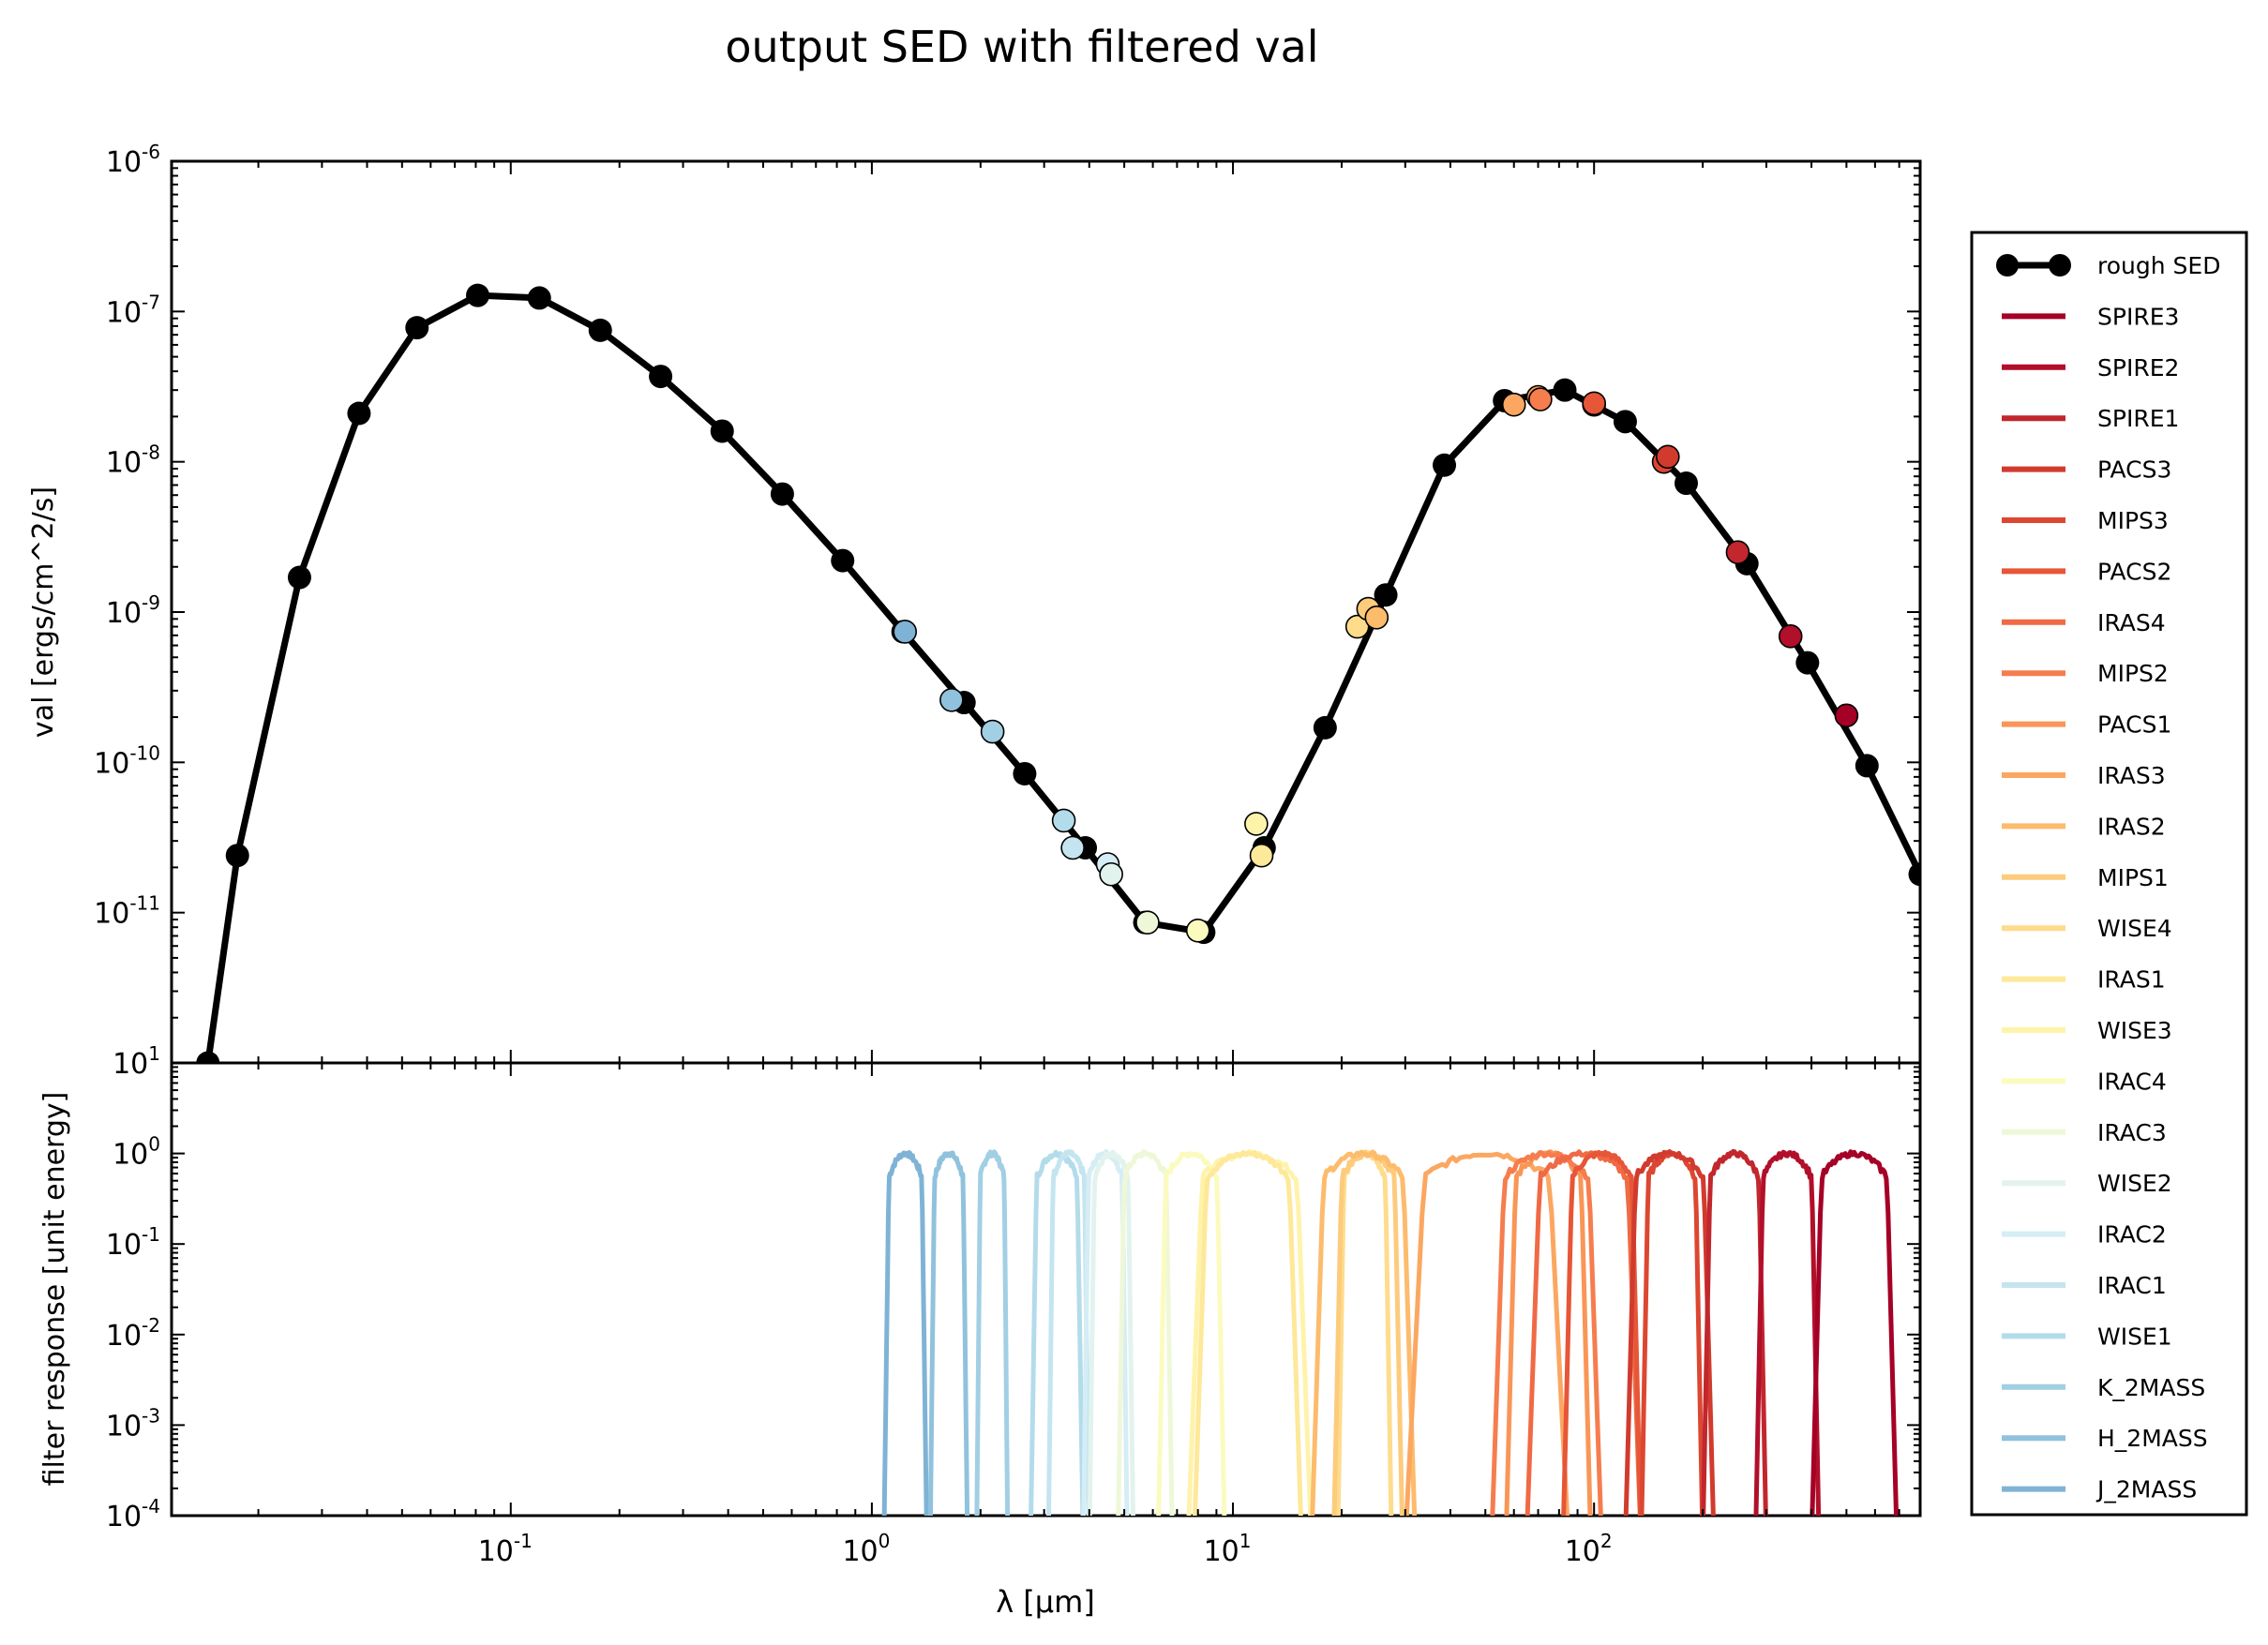  What do you see at coordinates (54, 1290) in the screenshot?
I see `filter-y-axis-label: filter response [unit energy]` at bounding box center [54, 1290].